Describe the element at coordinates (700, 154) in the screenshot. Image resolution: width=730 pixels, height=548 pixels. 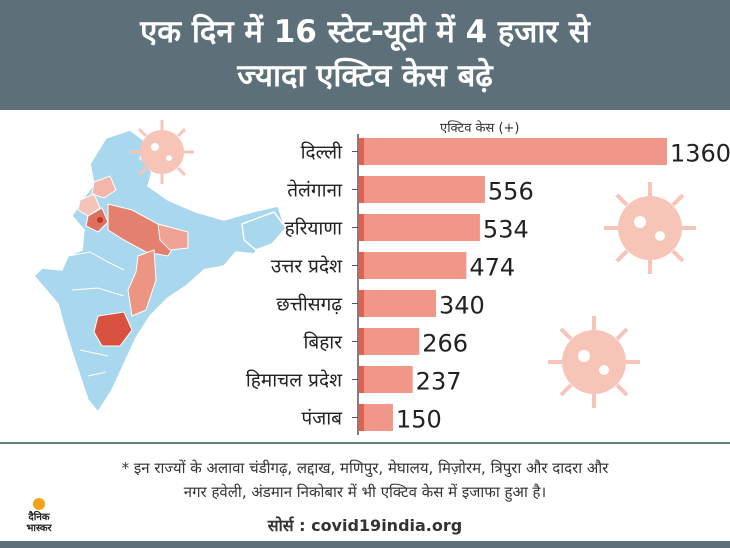
I see `bar-value-label: 1360` at that location.